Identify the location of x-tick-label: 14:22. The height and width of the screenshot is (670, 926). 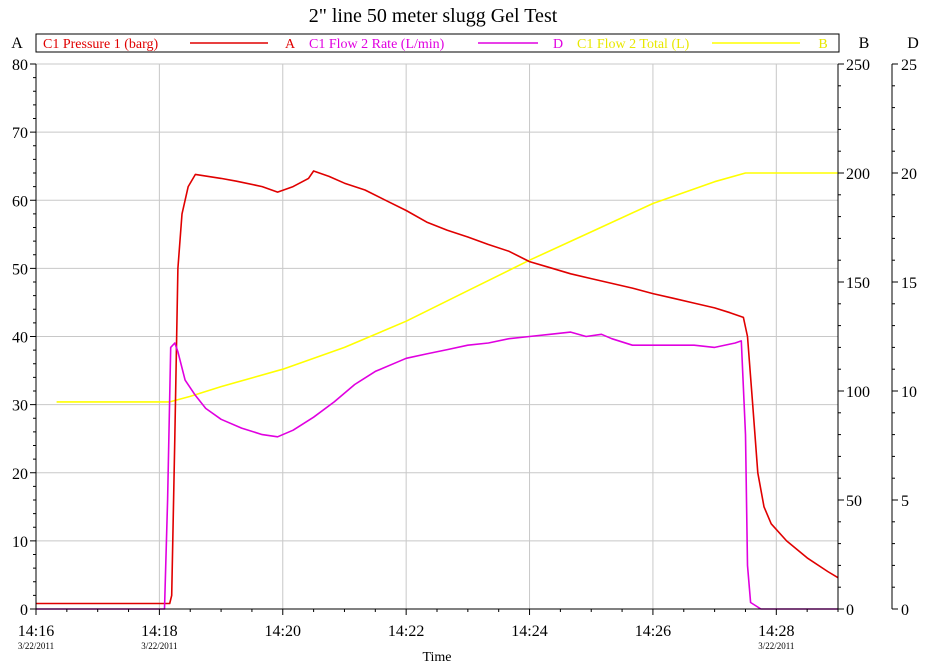
(406, 631).